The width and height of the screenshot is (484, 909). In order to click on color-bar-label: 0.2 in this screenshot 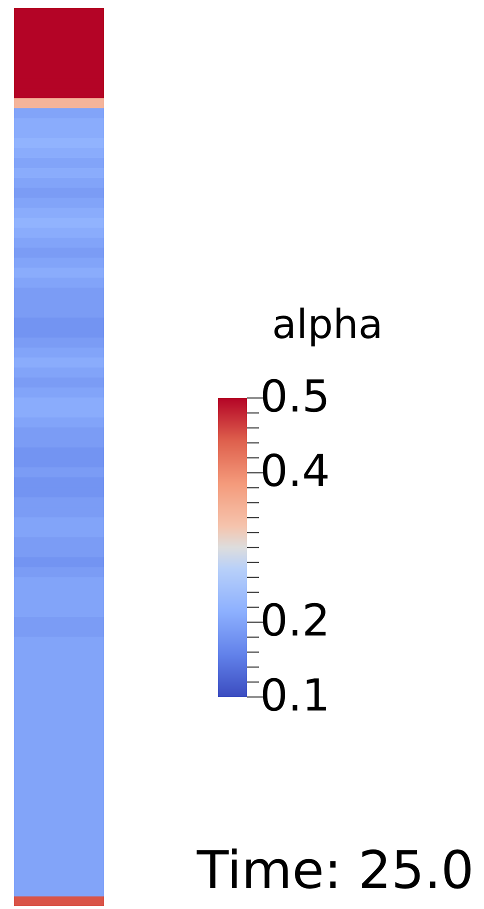, I will do `click(295, 621)`.